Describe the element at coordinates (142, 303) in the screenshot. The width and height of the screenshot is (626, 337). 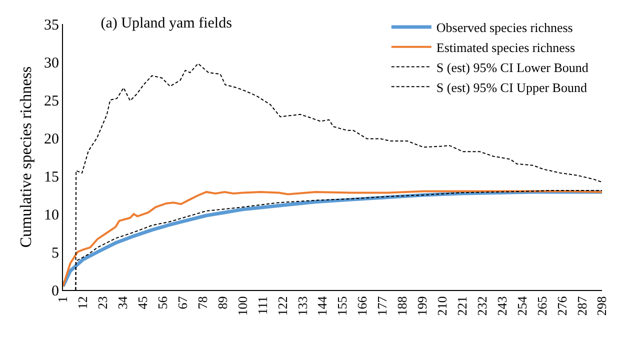
I see `x-tick-label: 45` at that location.